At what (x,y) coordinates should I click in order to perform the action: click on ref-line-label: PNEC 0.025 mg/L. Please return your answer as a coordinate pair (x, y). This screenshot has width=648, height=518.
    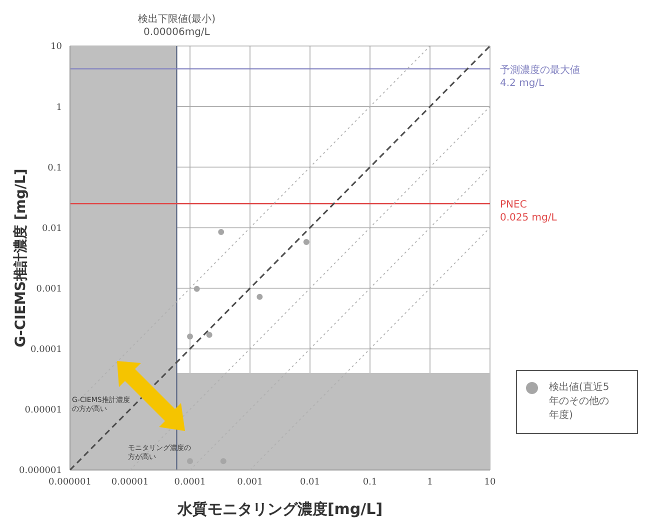
    Looking at the image, I should click on (529, 212).